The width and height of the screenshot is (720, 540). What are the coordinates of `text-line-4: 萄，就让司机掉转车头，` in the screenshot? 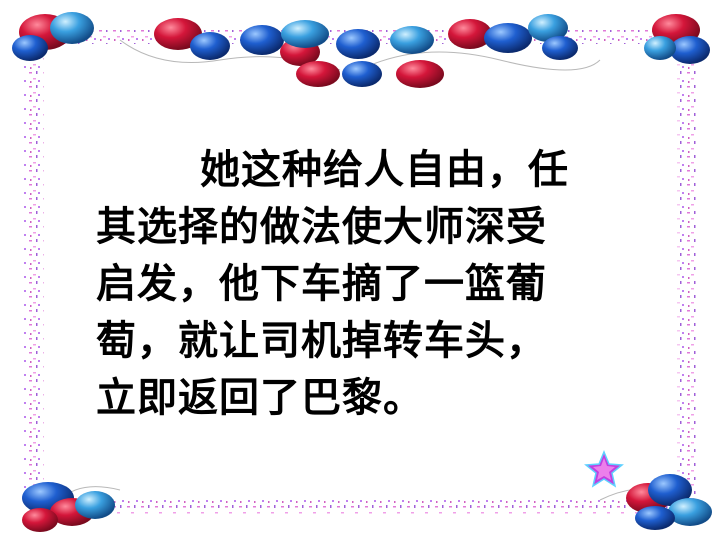 It's located at (321, 341).